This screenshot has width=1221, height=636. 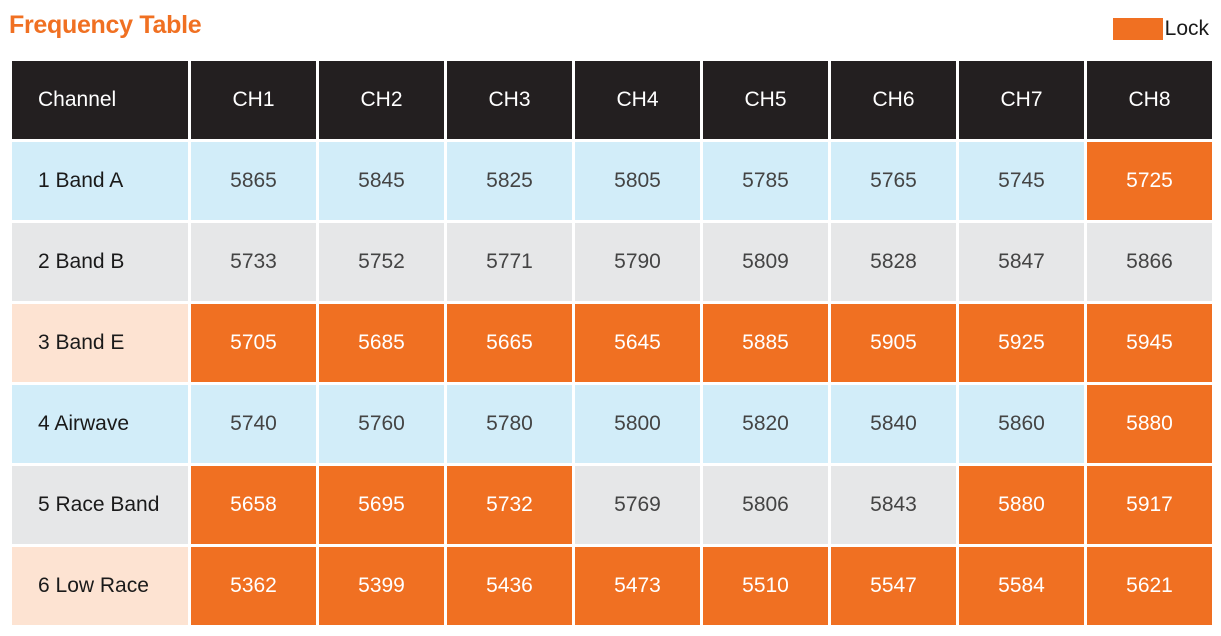 I want to click on table-row: 2 Band B 5733 5752 5771 5790 5809 5828 5847 5866, so click(x=612, y=262).